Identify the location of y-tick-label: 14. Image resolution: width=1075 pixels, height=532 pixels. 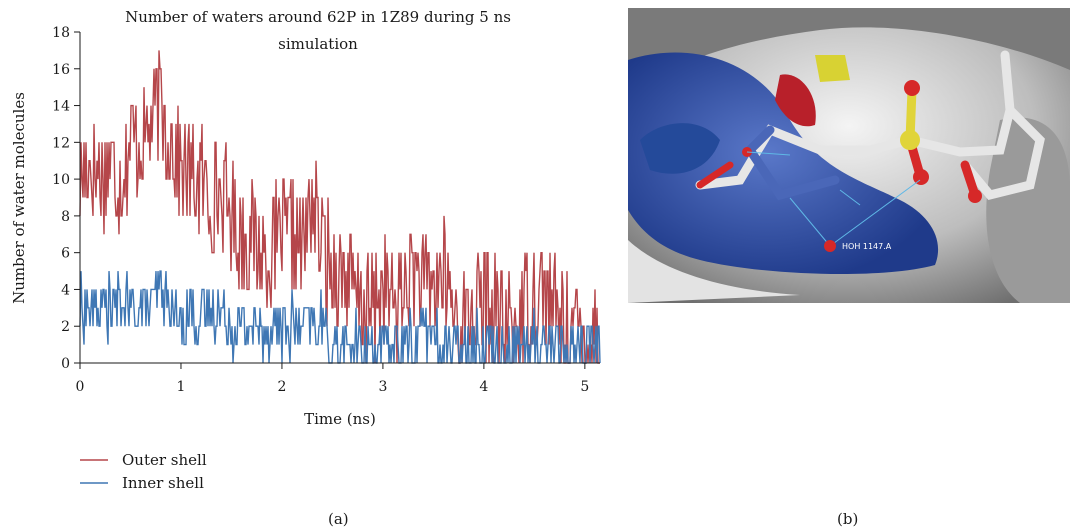
(61, 107).